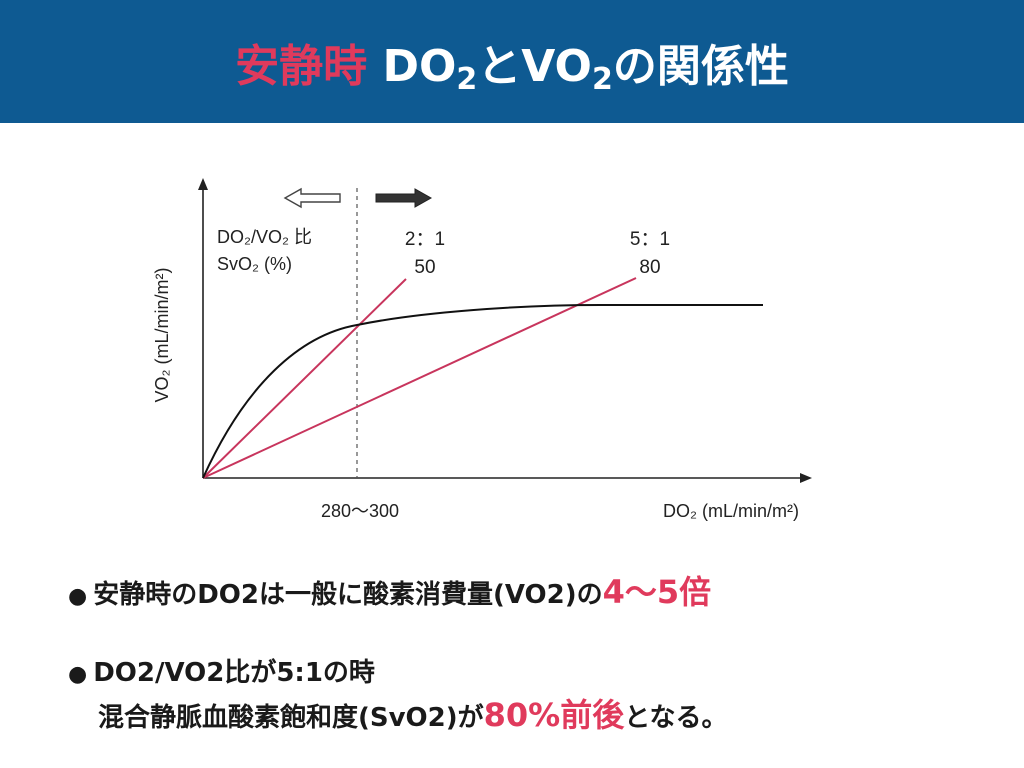  Describe the element at coordinates (424, 267) in the screenshot. I see `svo2-label-50: 50` at that location.